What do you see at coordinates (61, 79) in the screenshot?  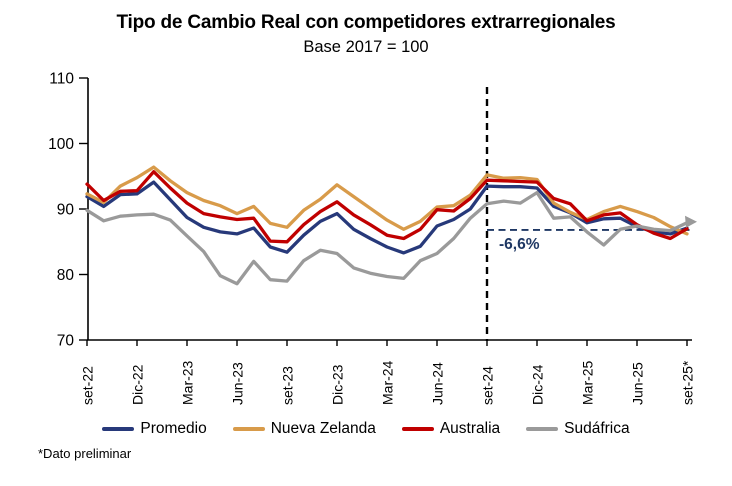 I see `y-axis-tick-label: 110` at bounding box center [61, 79].